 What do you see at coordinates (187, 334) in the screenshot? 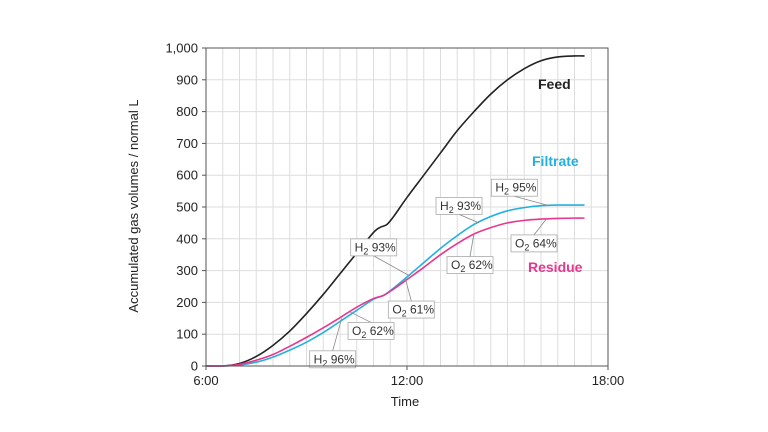
I see `y-tick-label: 100` at bounding box center [187, 334].